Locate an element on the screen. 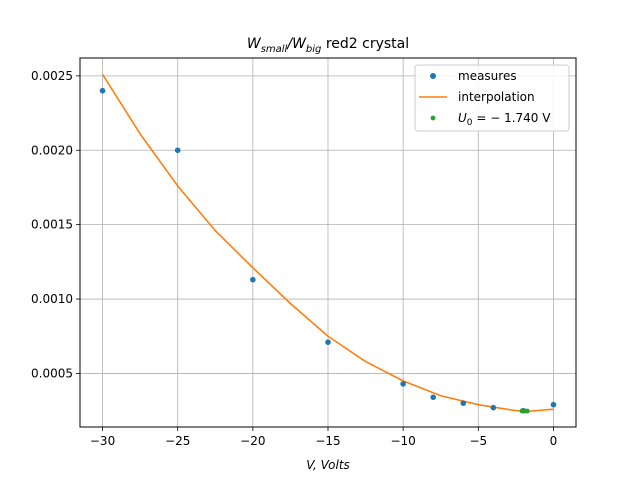 The image size is (640, 480). legend: measures interpolation U0 = − 1.740 V is located at coordinates (492, 98).